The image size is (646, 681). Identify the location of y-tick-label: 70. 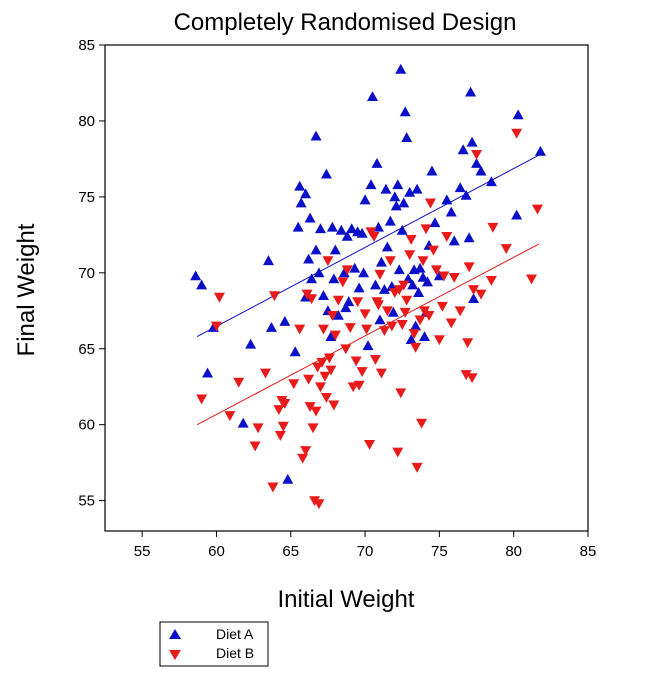
(86, 273).